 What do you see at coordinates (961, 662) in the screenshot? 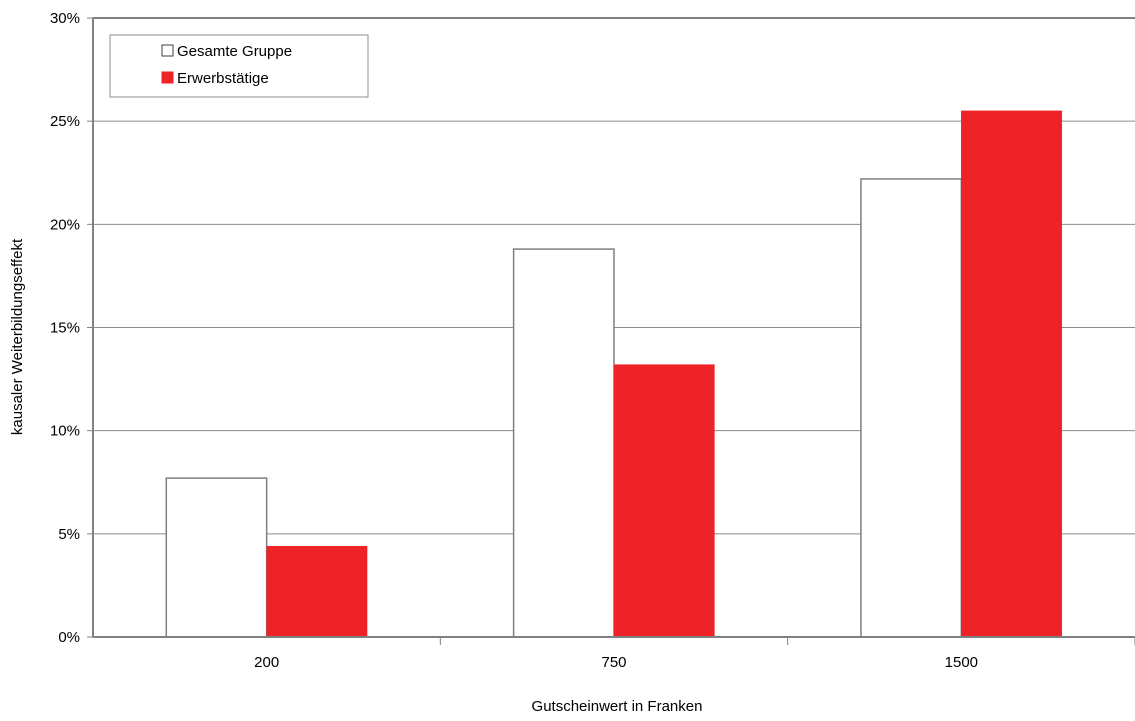
I see `x-tick-label: 1500` at bounding box center [961, 662].